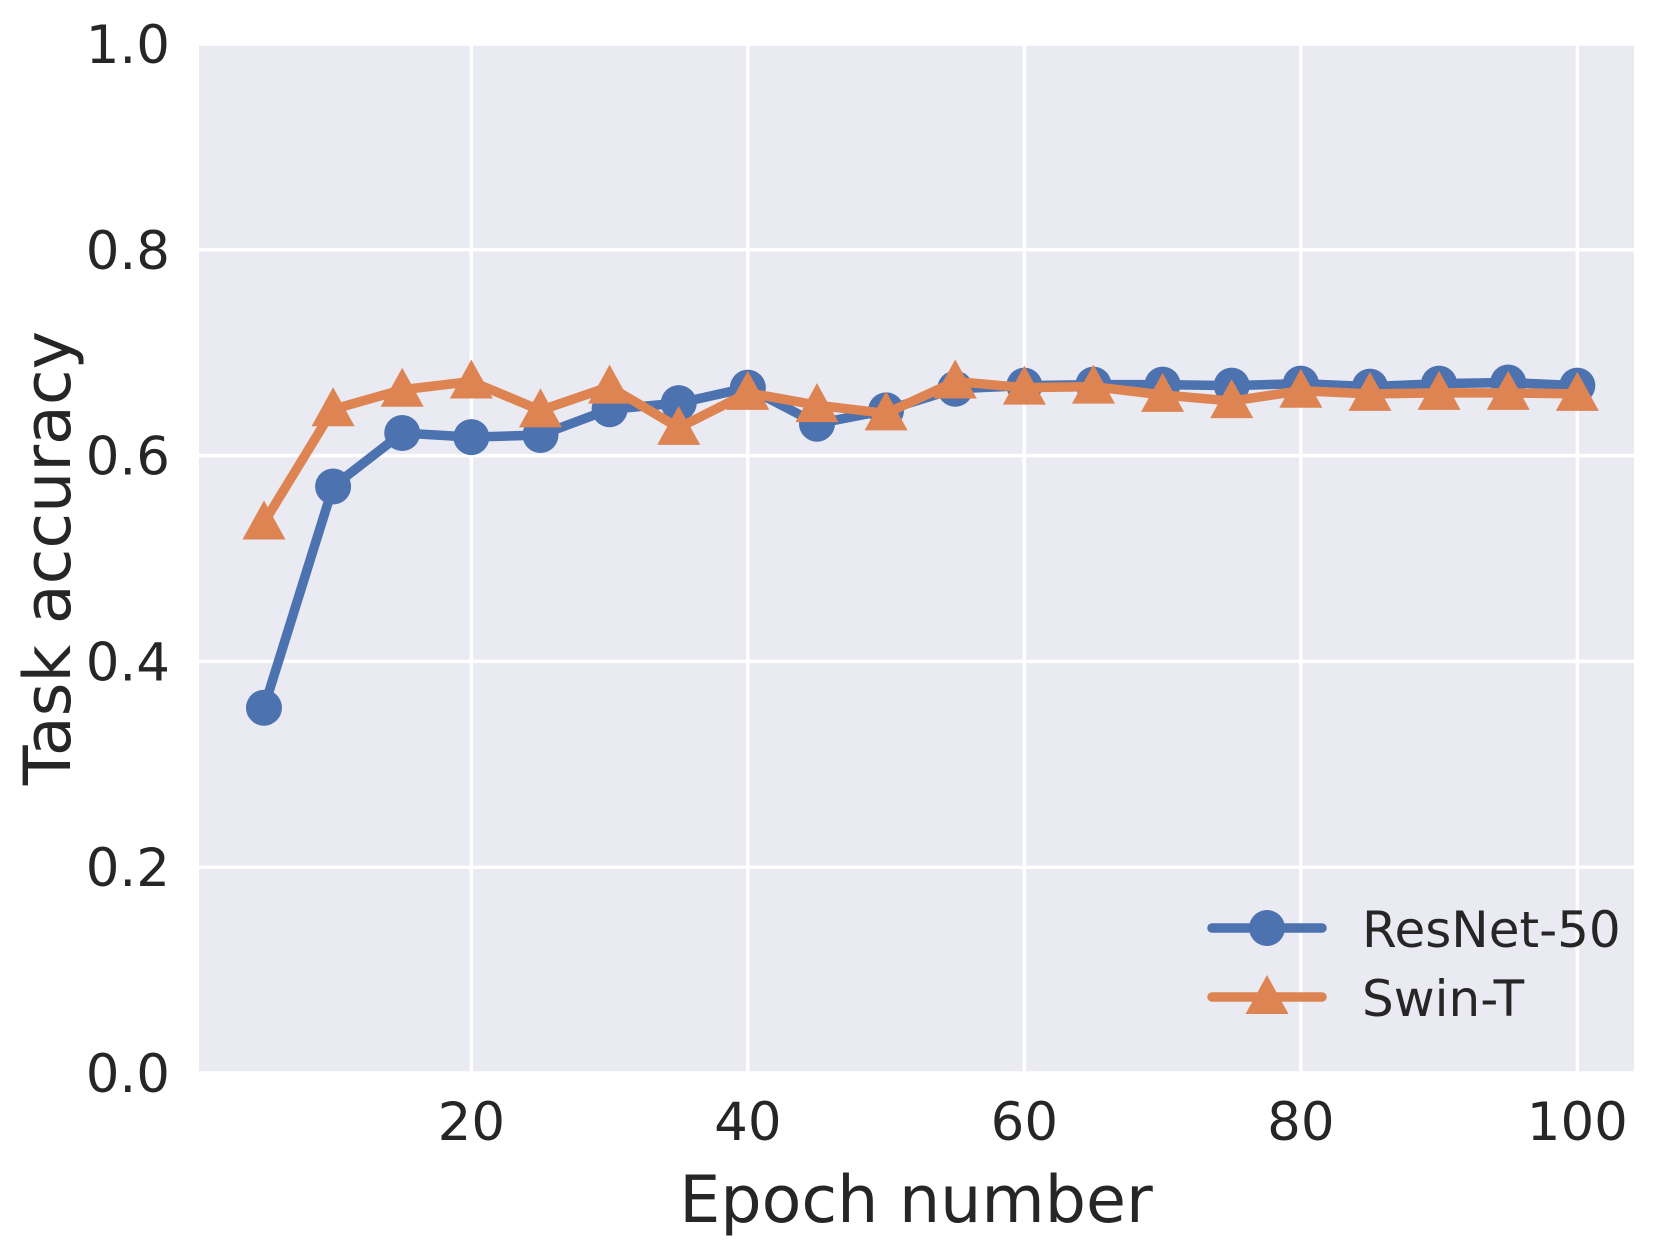  I want to click on legend-entry-swin-t: Swin-T, so click(1366, 999).